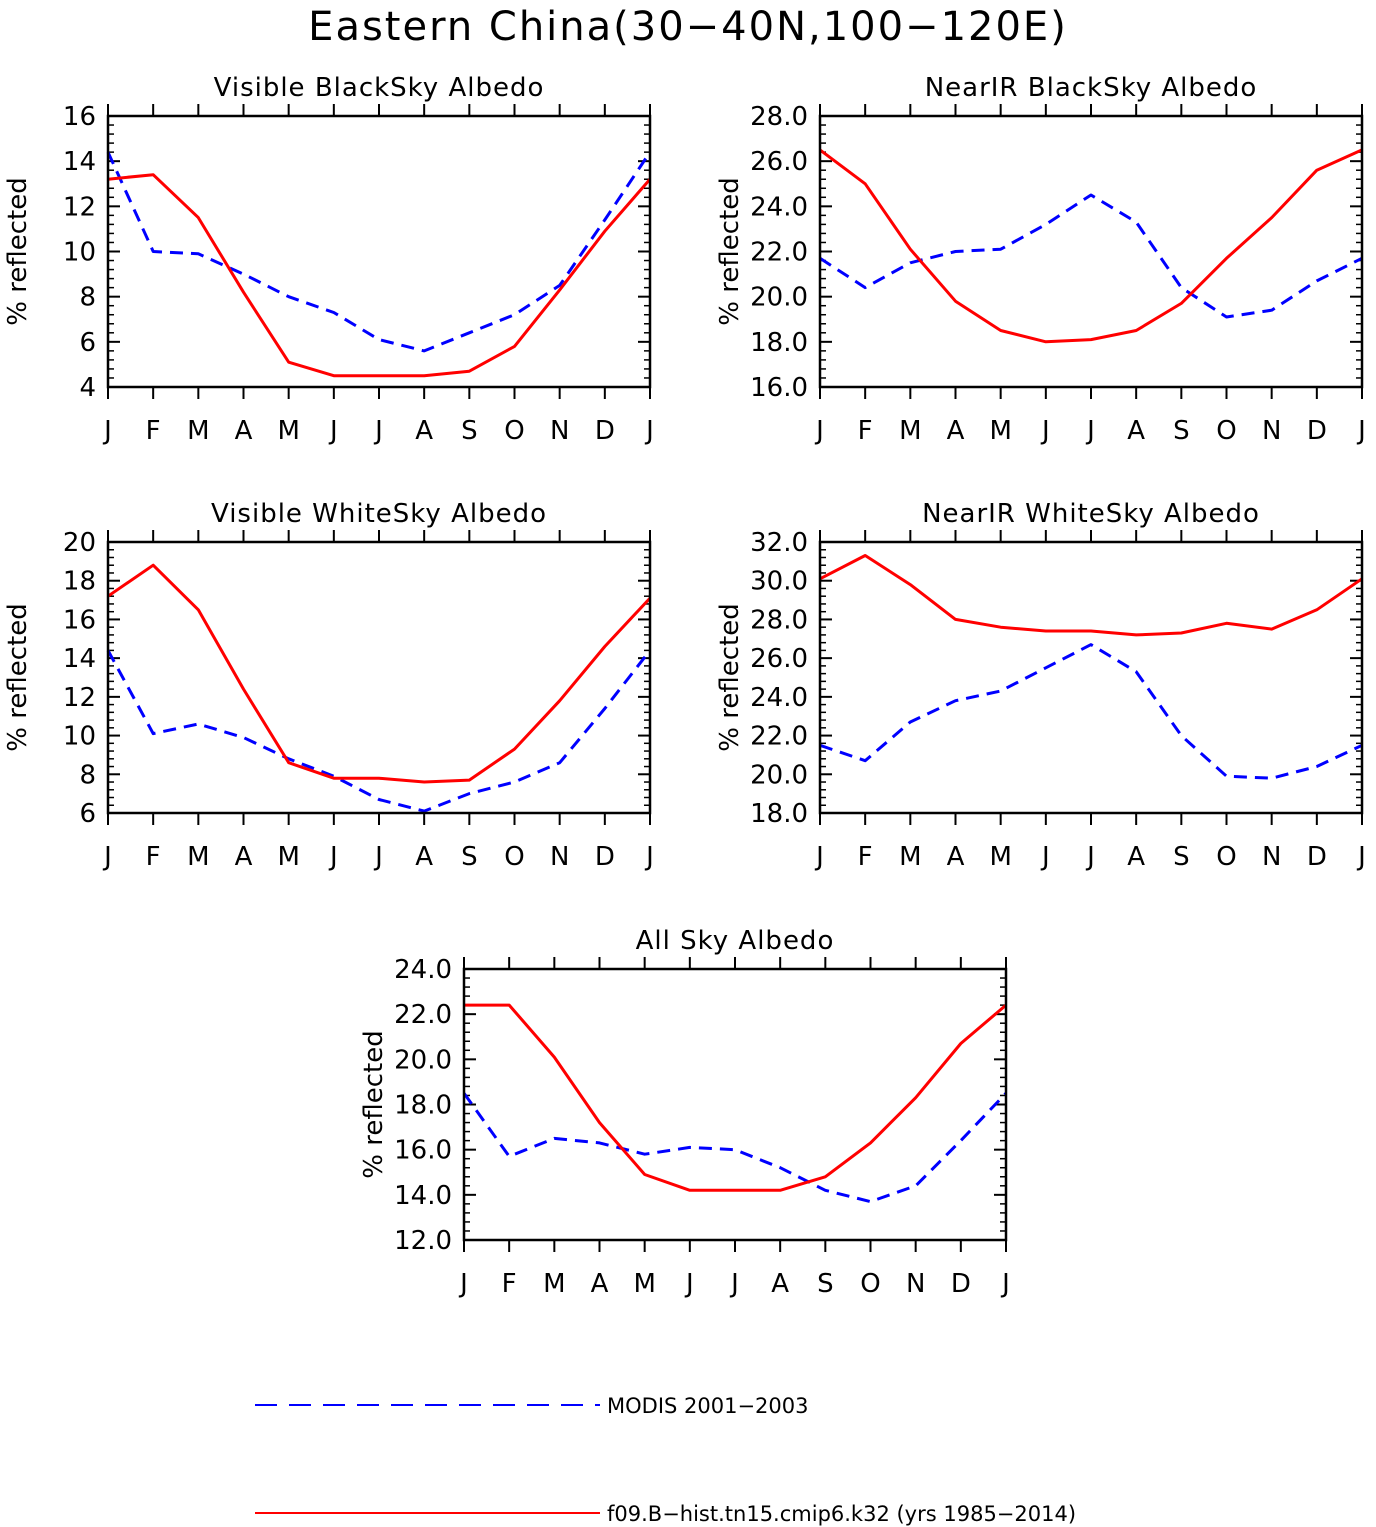 Image resolution: width=1376 pixels, height=1527 pixels. I want to click on y-tick-label: 30.0, so click(779, 582).